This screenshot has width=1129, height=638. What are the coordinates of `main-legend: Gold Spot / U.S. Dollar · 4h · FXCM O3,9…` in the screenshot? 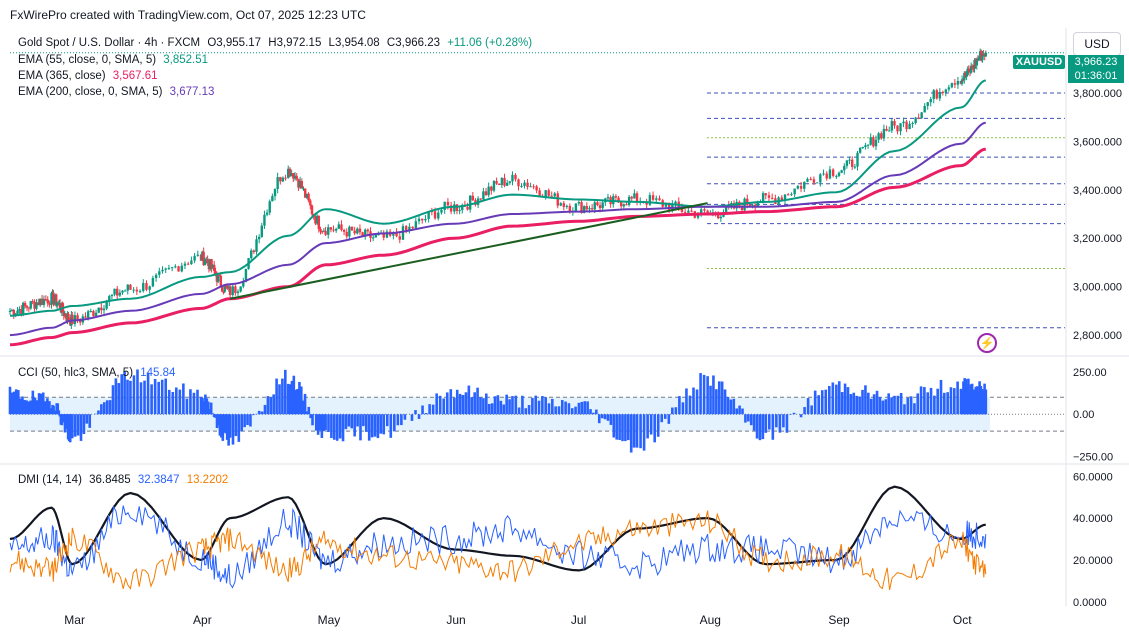 It's located at (277, 43).